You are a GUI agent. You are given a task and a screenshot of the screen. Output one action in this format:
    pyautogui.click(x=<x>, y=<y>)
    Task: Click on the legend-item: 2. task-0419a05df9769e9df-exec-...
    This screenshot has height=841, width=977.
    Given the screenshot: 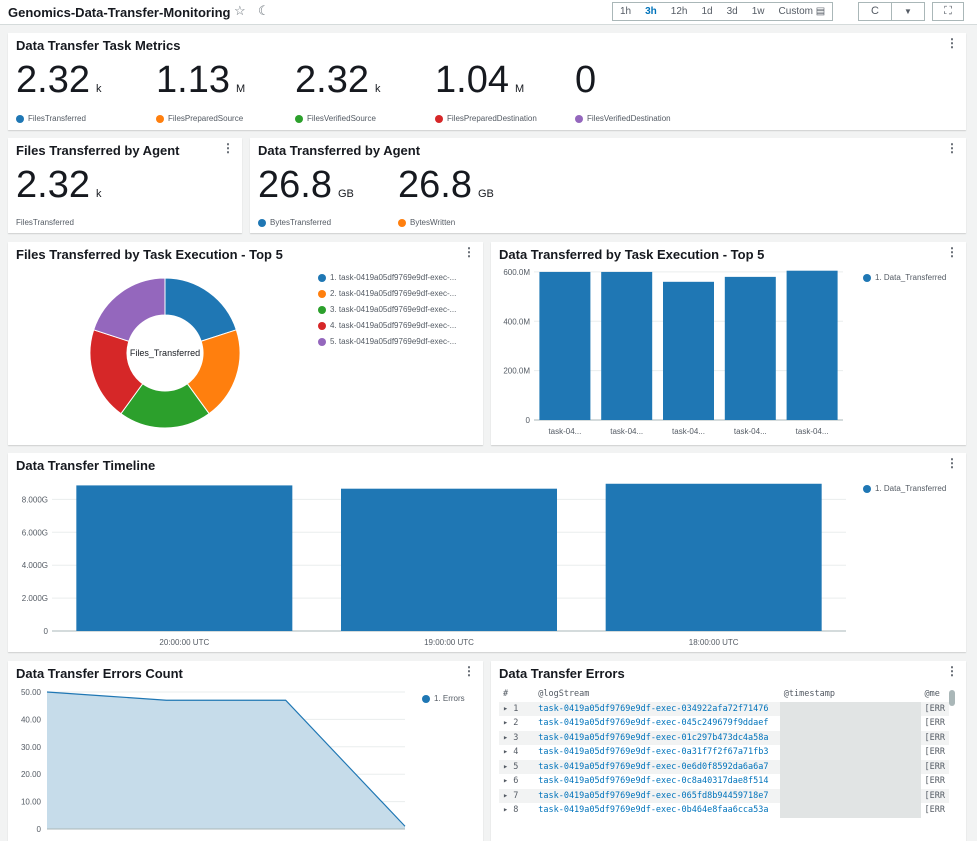 What is the action you would take?
    pyautogui.click(x=387, y=293)
    